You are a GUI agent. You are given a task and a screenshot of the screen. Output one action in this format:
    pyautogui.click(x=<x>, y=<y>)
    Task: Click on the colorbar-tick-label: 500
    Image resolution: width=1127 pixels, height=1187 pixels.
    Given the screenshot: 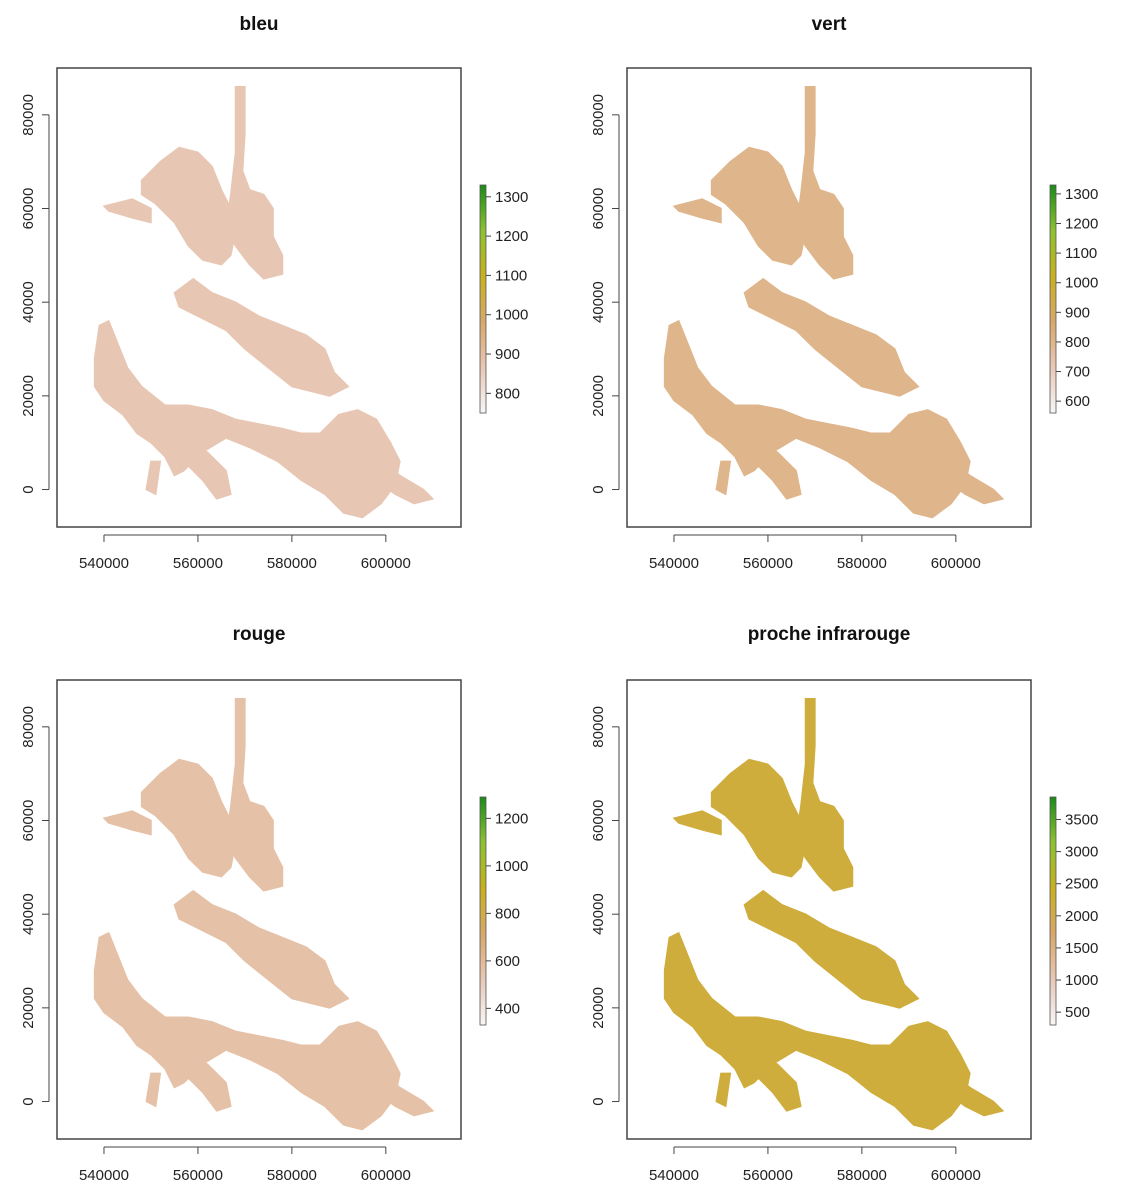 What is the action you would take?
    pyautogui.click(x=1077, y=1012)
    